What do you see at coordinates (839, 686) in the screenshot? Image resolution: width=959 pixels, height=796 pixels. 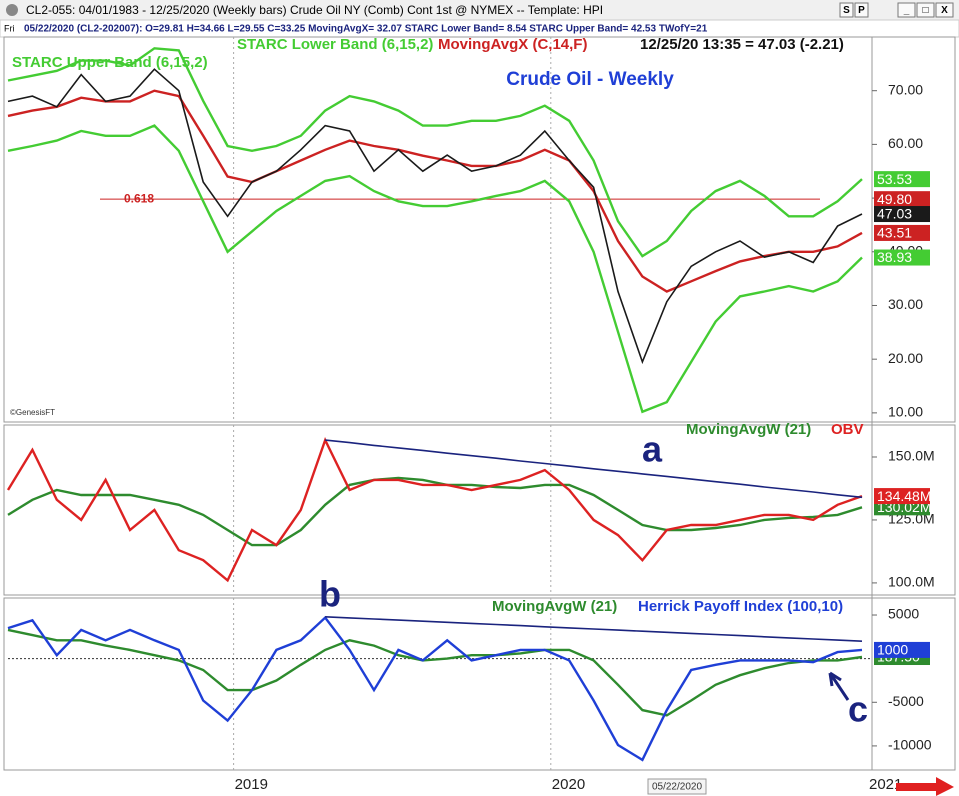 I see `annotation-arrow` at bounding box center [839, 686].